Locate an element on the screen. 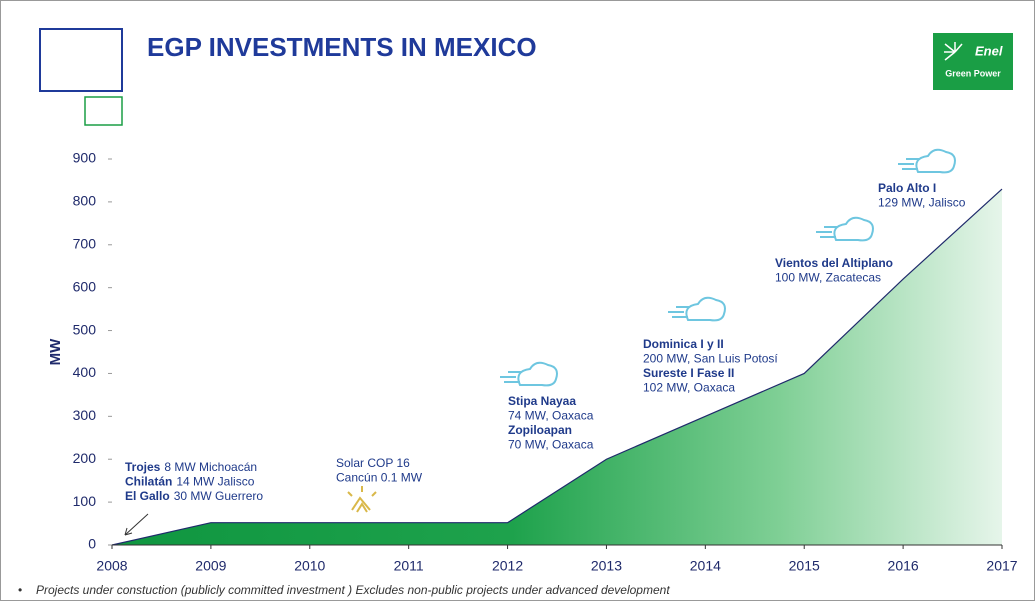 This screenshot has width=1035, height=601. y-tick-label: 500 is located at coordinates (85, 329).